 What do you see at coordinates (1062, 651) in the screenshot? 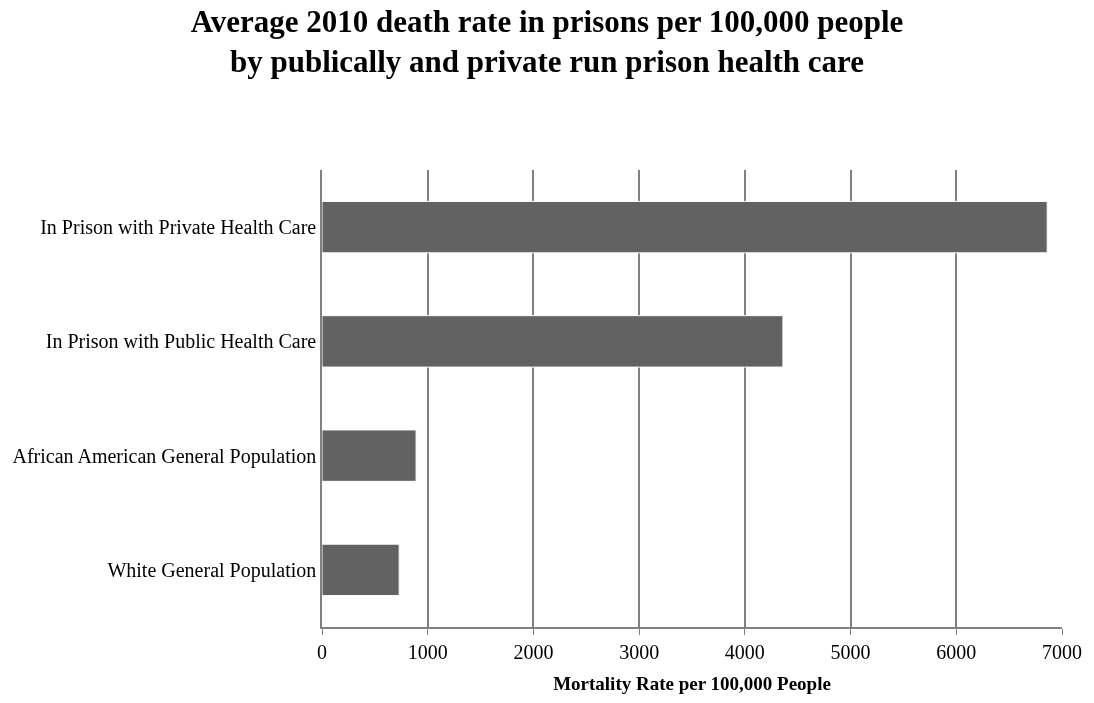
I see `x-tick-label: 7000` at bounding box center [1062, 651].